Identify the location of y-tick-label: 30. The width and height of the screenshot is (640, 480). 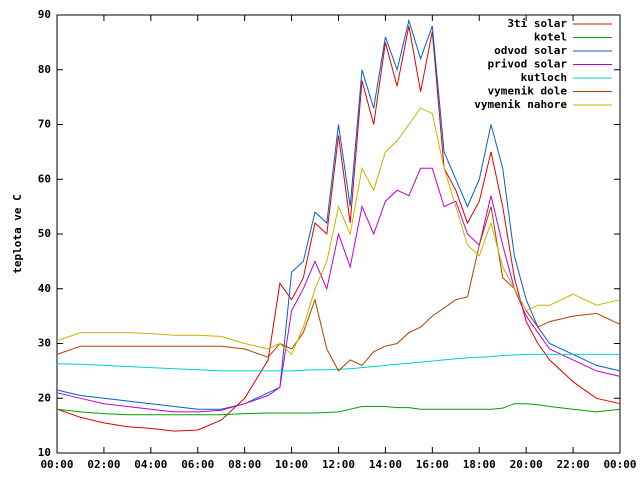
(44, 343).